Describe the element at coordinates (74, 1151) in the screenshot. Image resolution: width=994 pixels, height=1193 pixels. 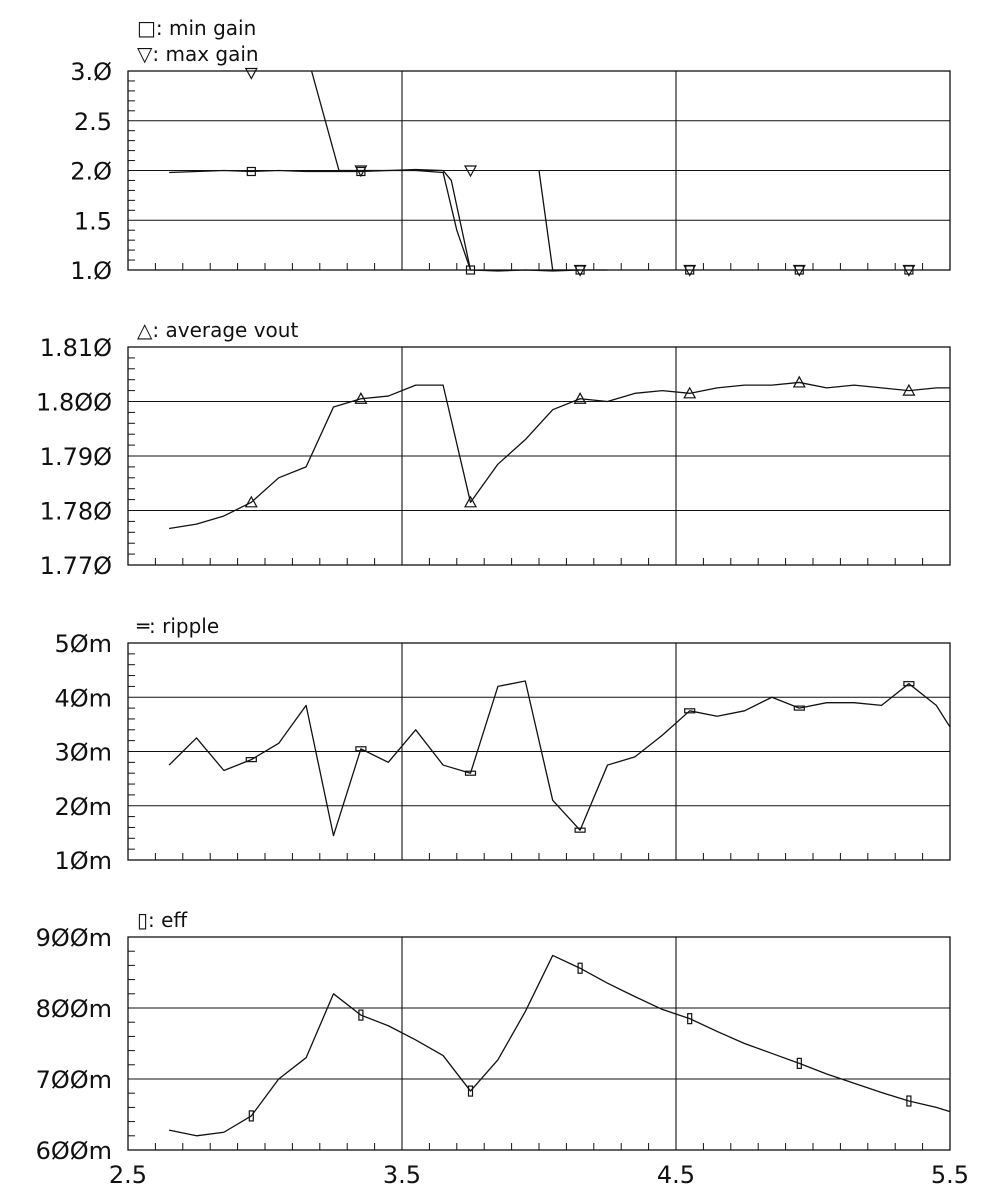
I see `y-tick-label: 6ØØm` at that location.